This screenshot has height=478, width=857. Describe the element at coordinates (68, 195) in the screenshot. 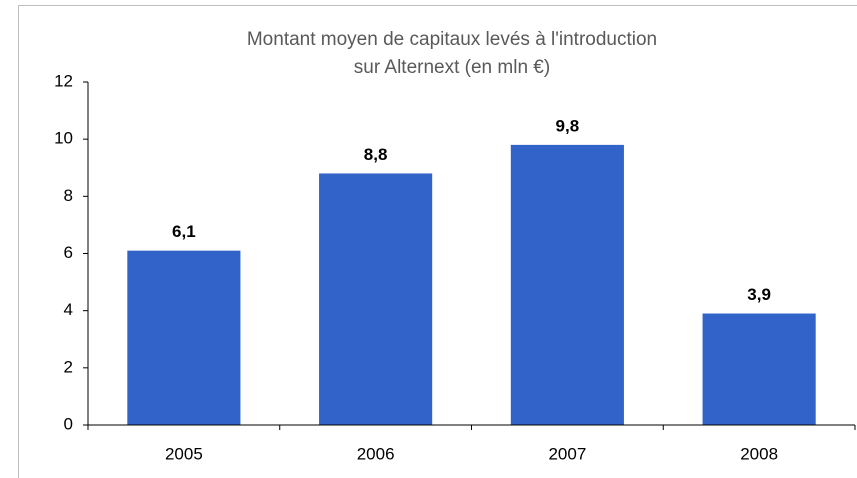

I see `y-tick-label: 8` at that location.